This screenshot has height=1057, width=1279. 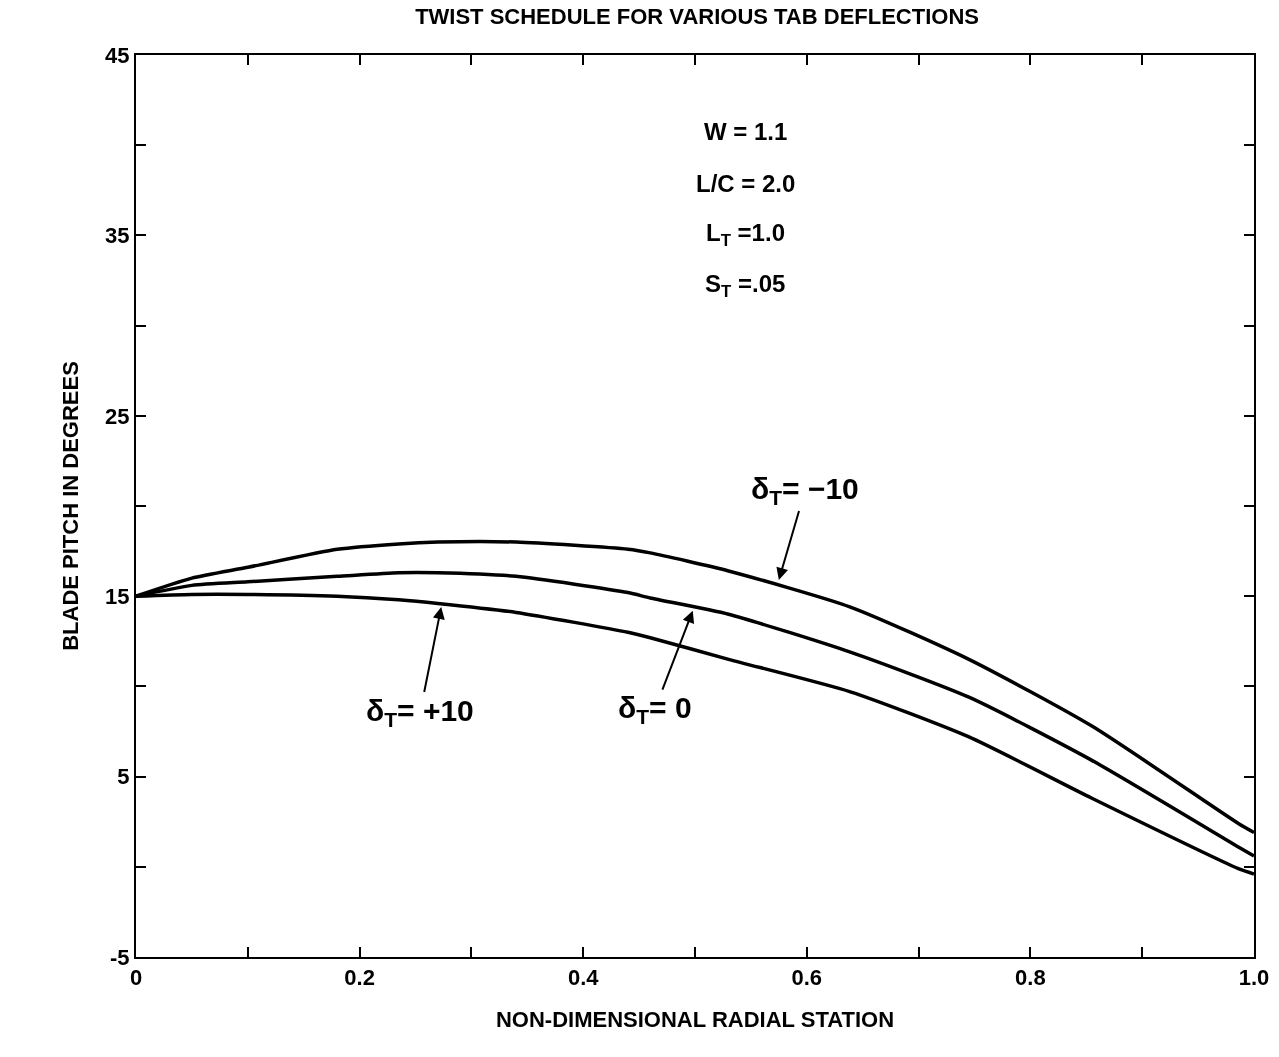 What do you see at coordinates (120, 957) in the screenshot?
I see `y-tick-label: -5` at bounding box center [120, 957].